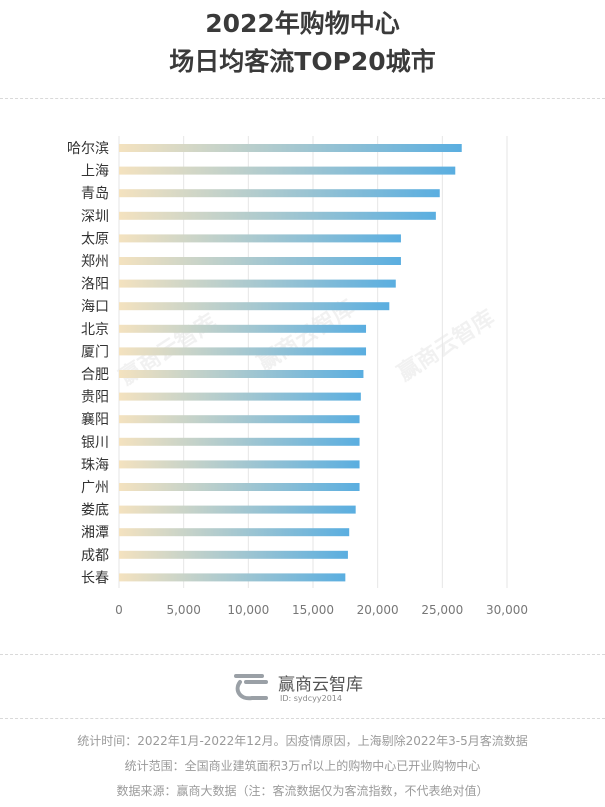  I want to click on category-label: 上海, so click(95, 172).